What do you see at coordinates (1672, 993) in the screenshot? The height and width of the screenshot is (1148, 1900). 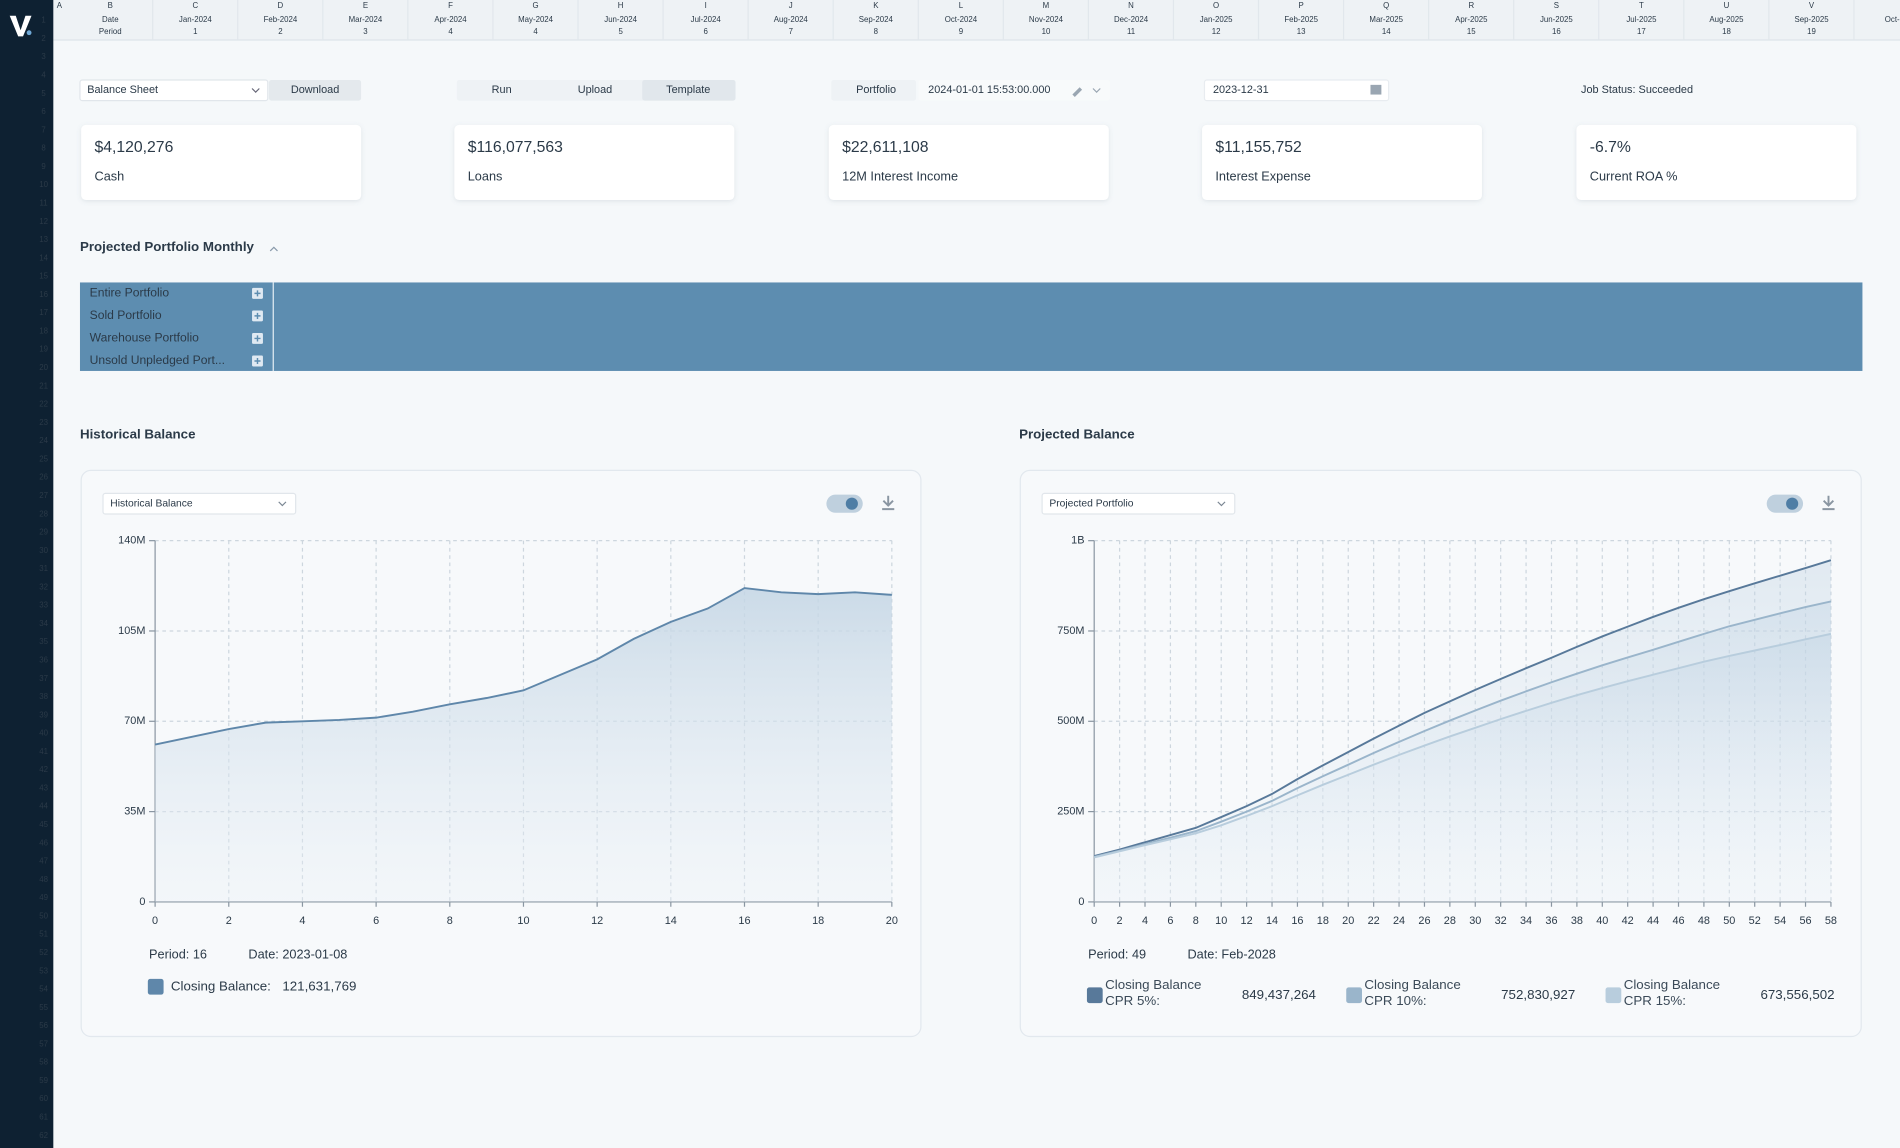 I see `legend-label-box: Closing Balance CPR 15%:` at bounding box center [1672, 993].